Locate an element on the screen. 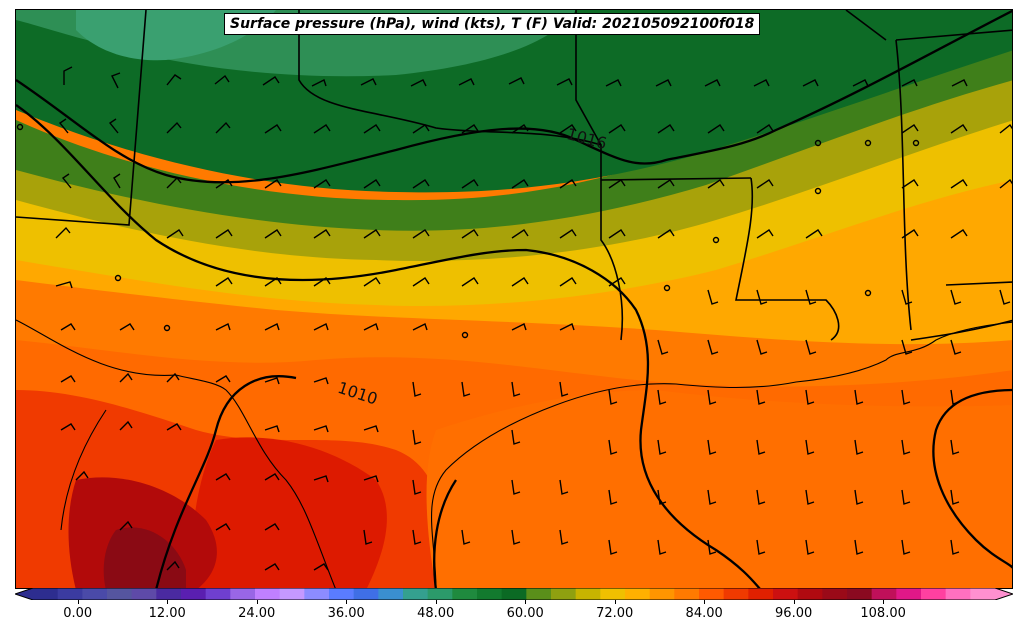 The width and height of the screenshot is (1022, 633). colorbar-tick-label: 60.00 is located at coordinates (525, 613).